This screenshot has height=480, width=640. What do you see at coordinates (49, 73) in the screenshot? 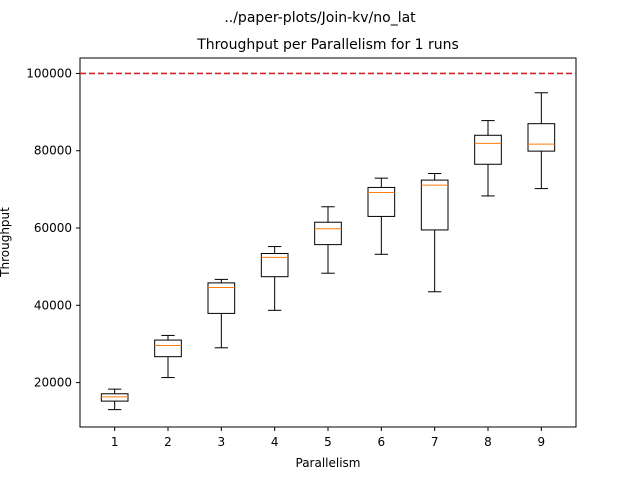
I see `y-tick-label: 100000` at bounding box center [49, 73].